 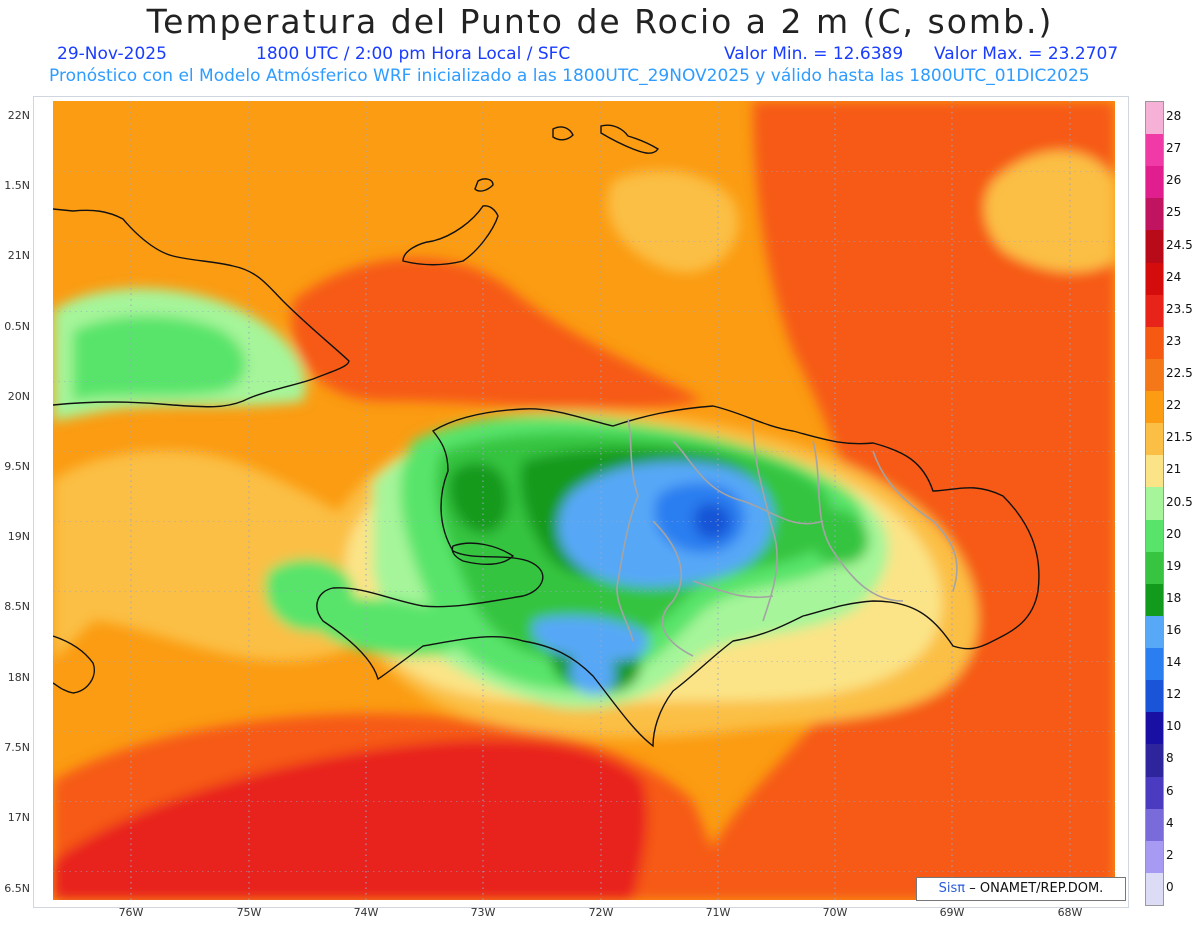 What do you see at coordinates (18, 396) in the screenshot?
I see `lat-label: 20N` at bounding box center [18, 396].